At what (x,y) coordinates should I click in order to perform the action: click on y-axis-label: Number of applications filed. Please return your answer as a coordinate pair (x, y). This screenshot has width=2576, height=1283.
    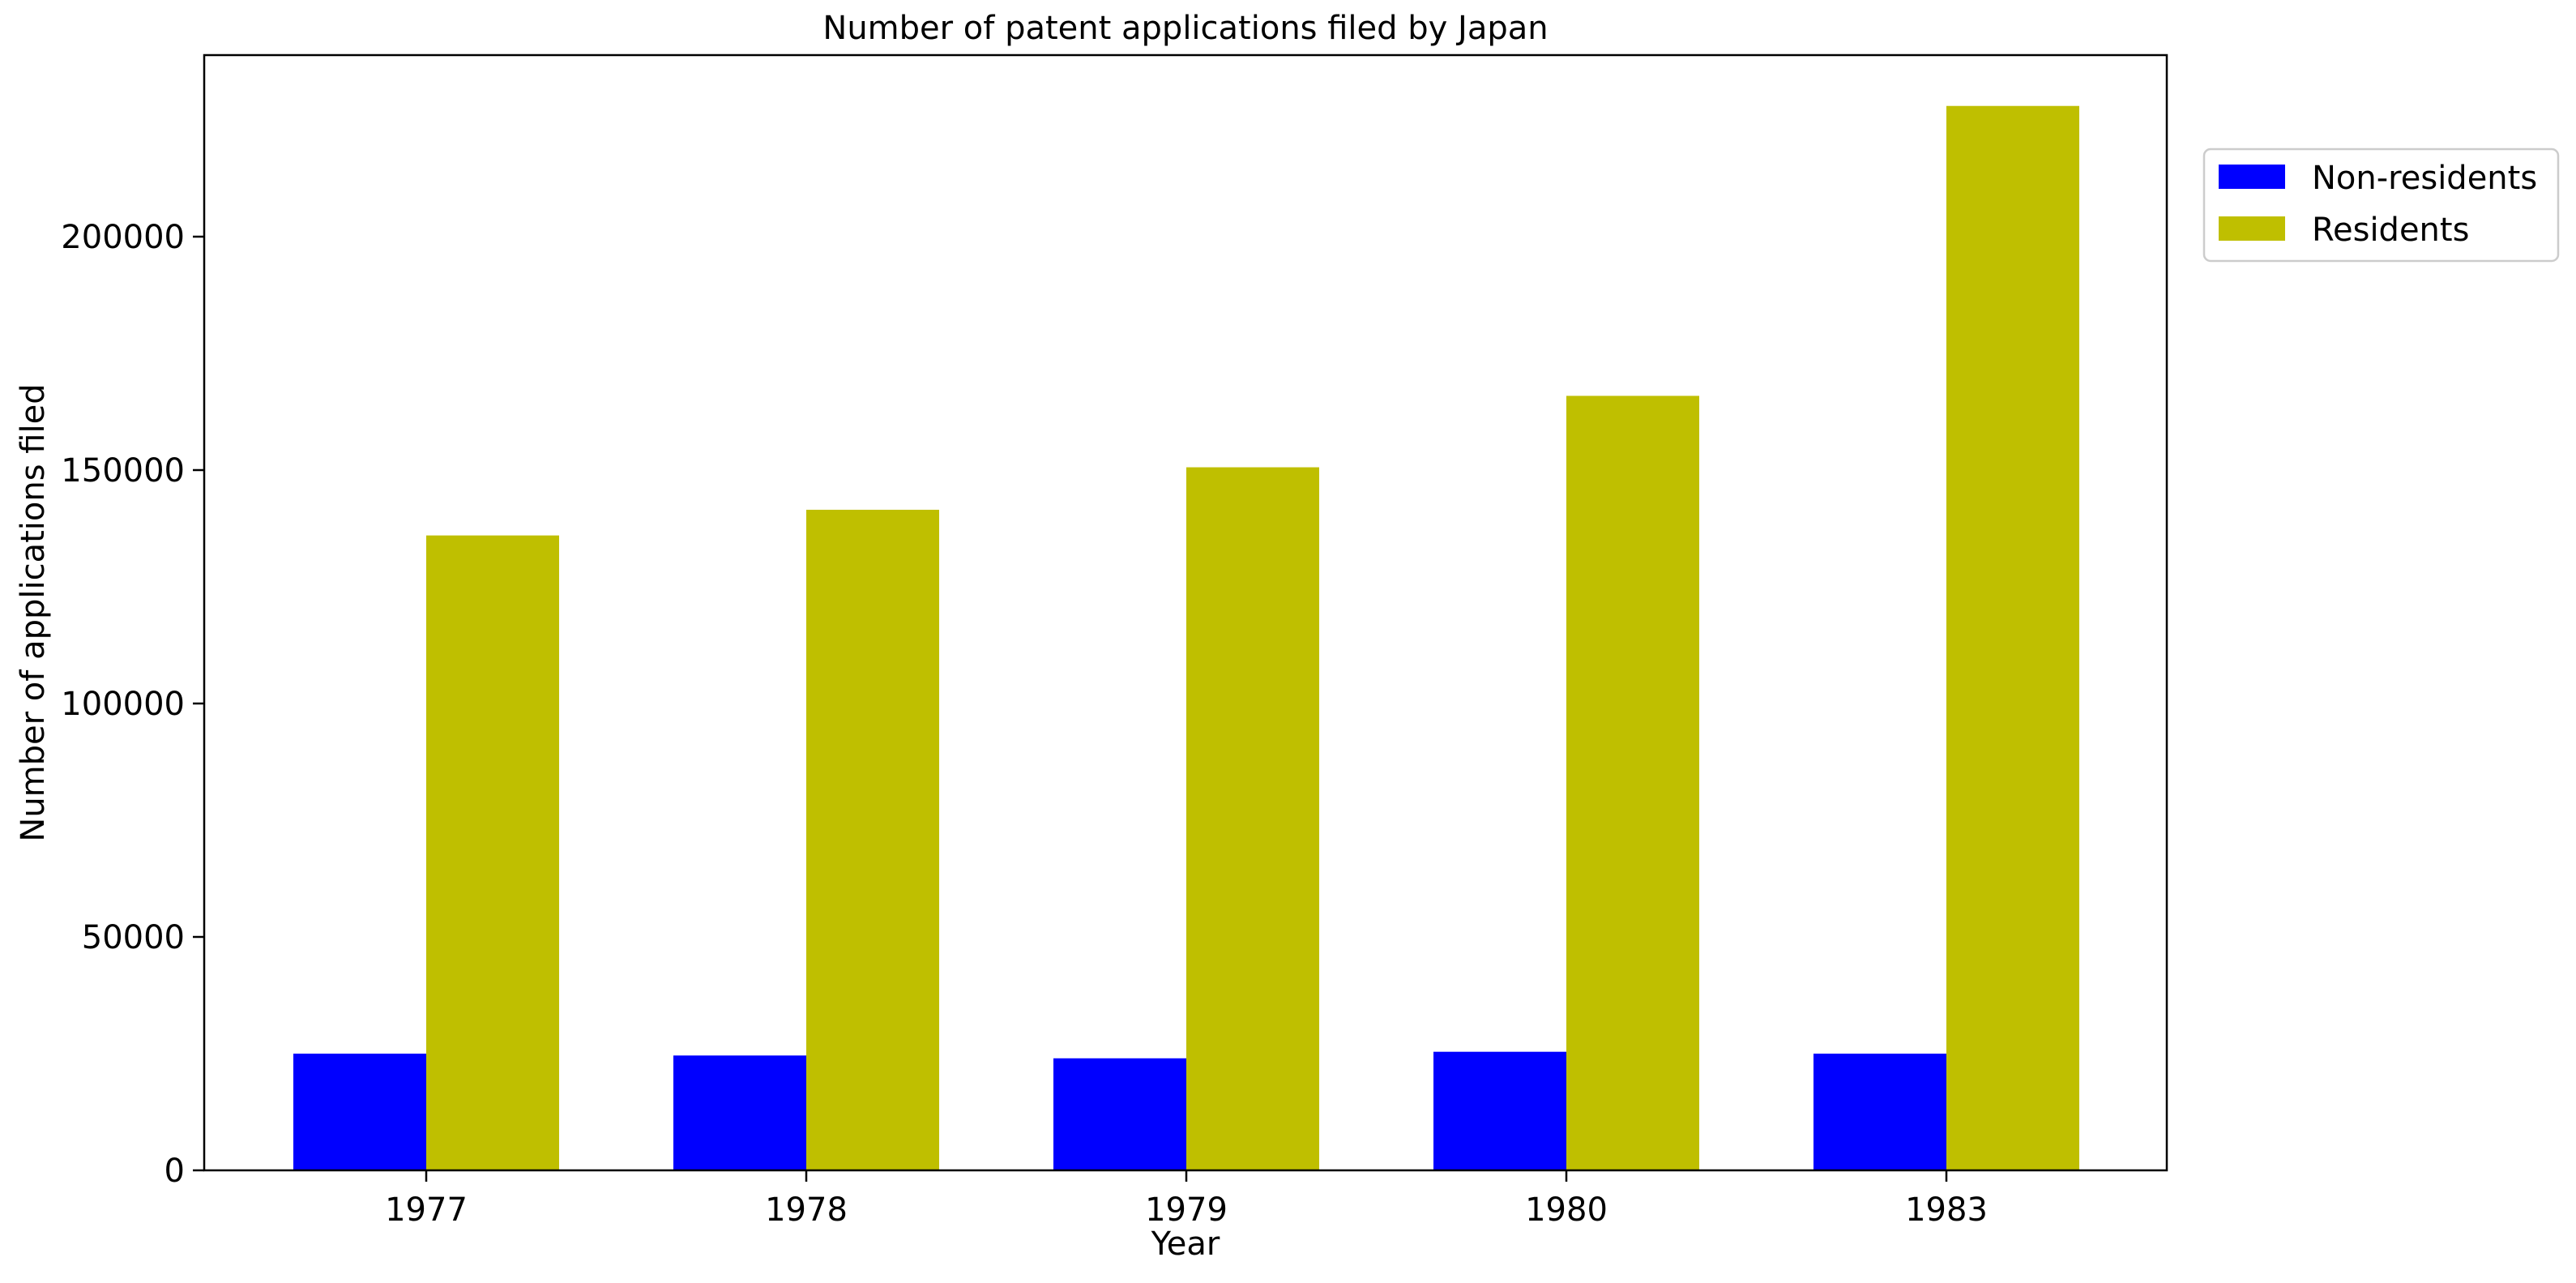
    Looking at the image, I should click on (33, 612).